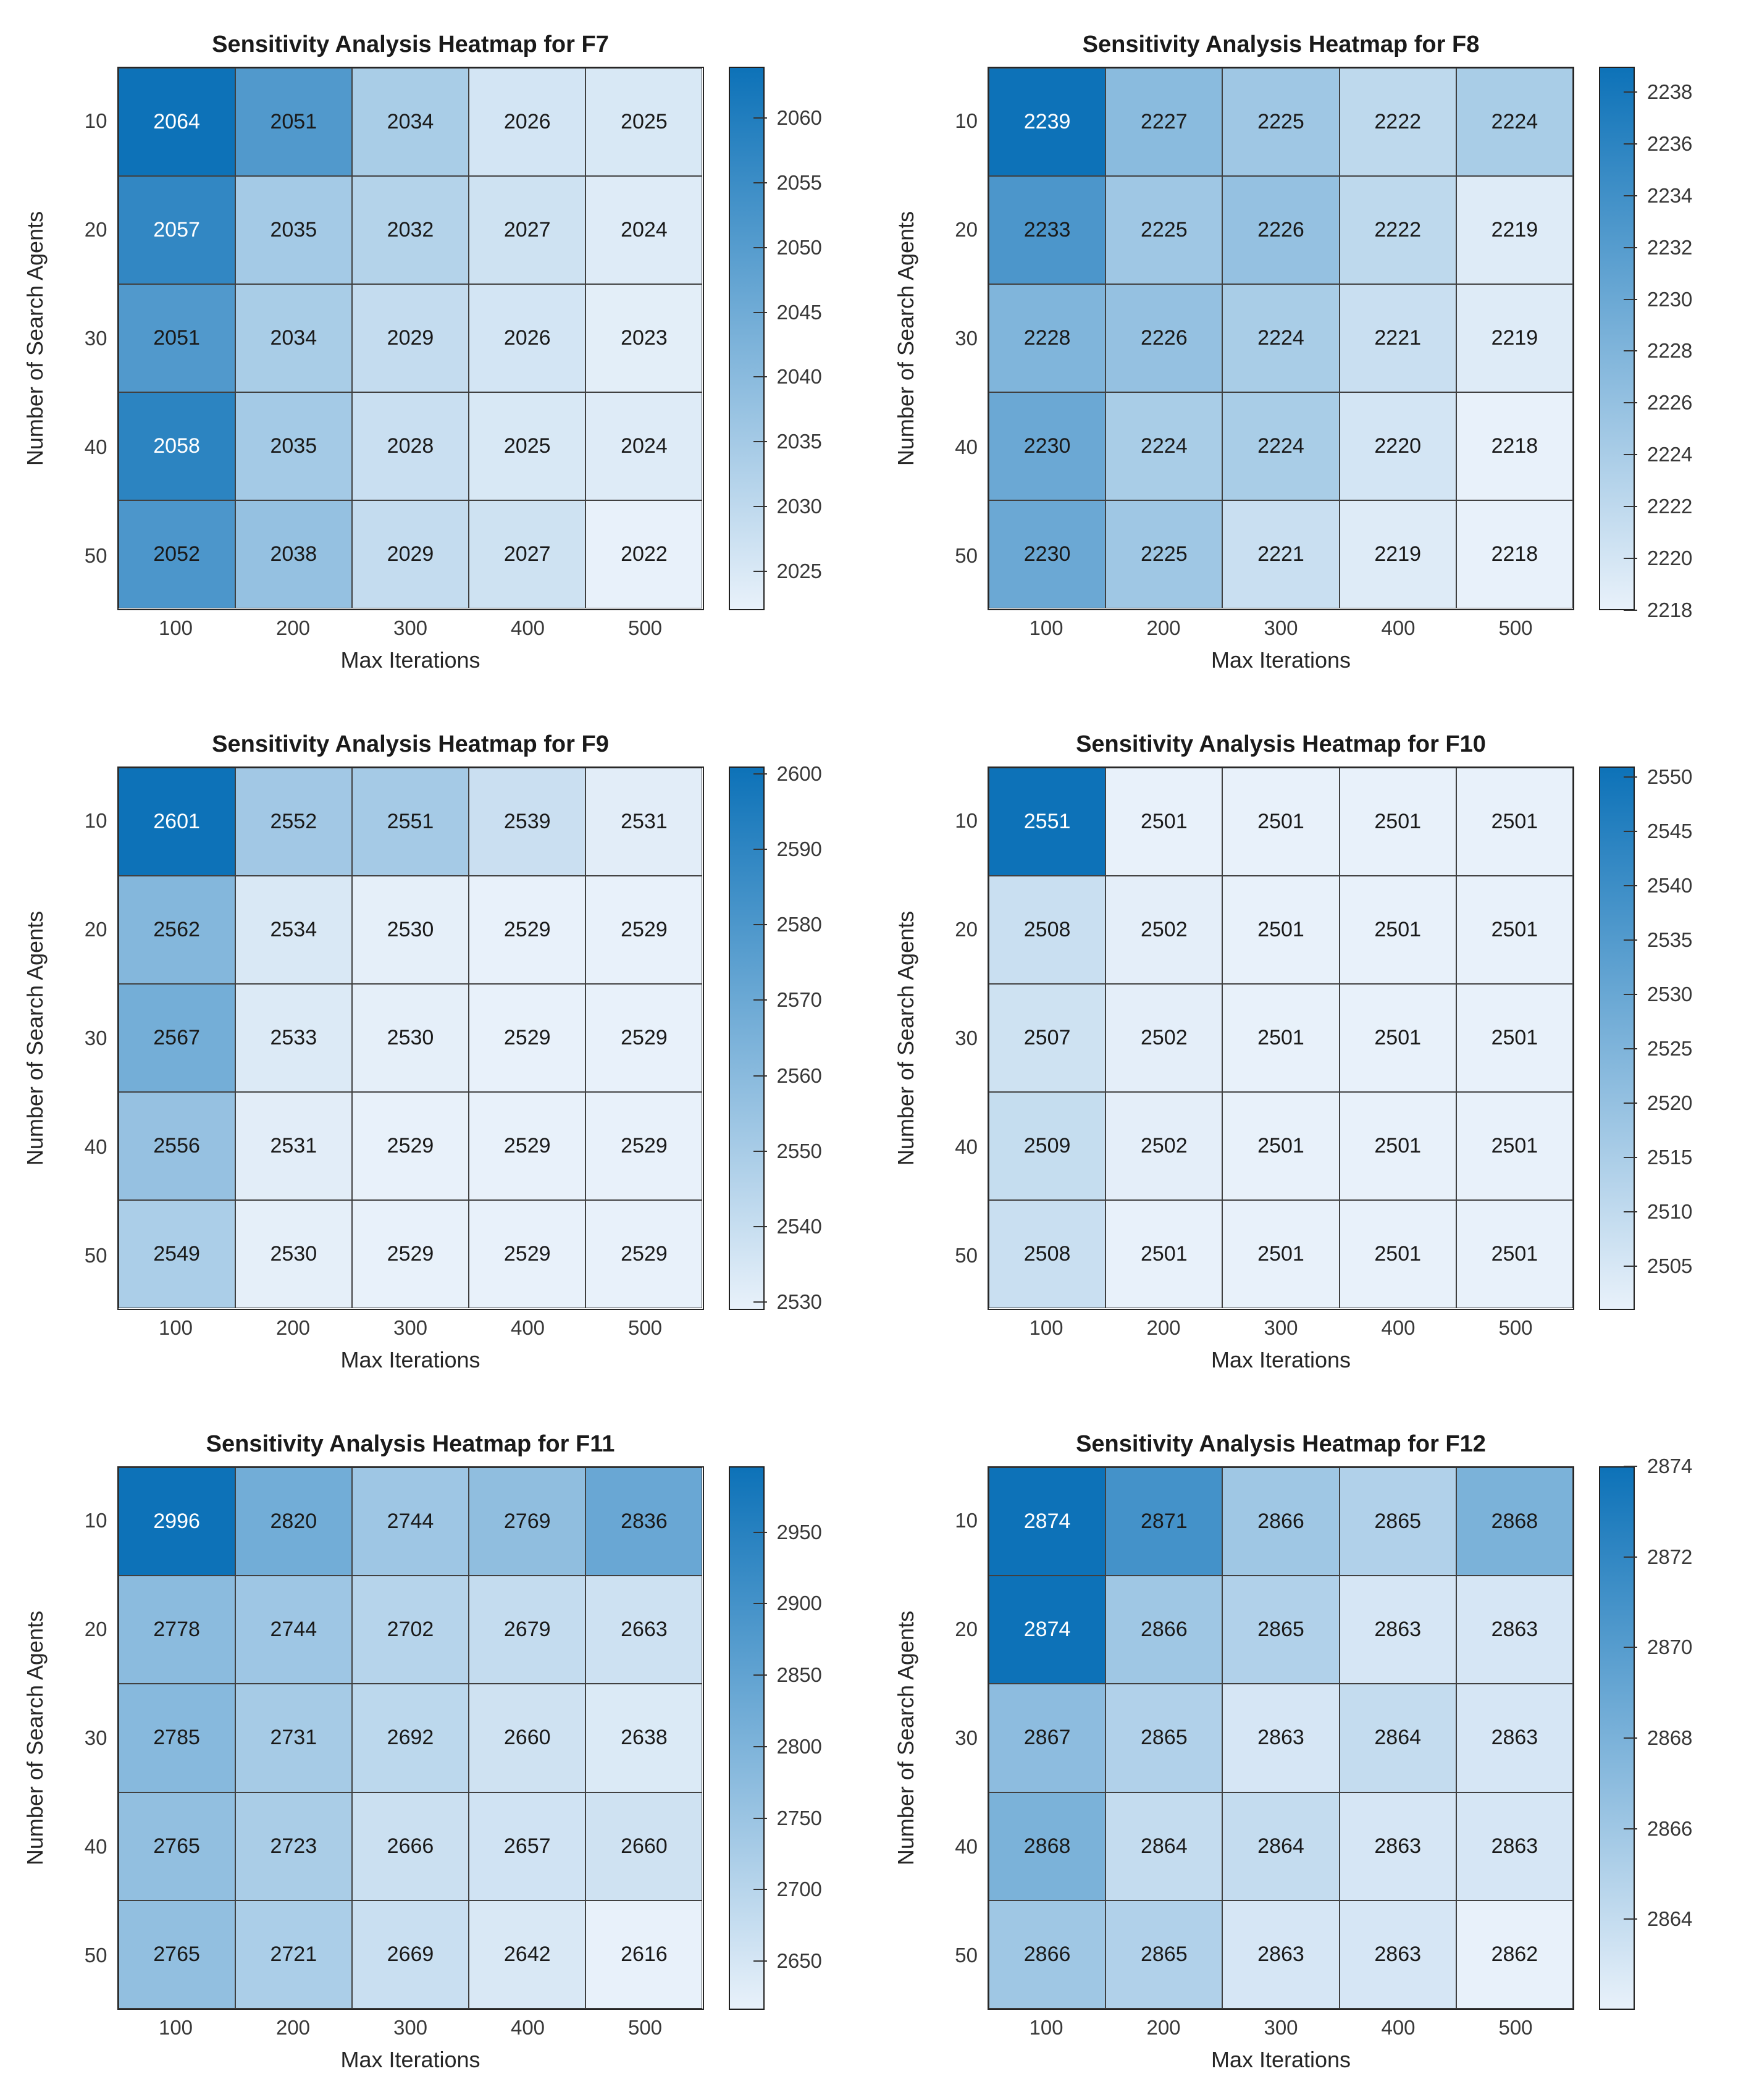 This screenshot has width=1741, height=2100. What do you see at coordinates (410, 1254) in the screenshot?
I see `heatmap-cell-F9-r50-c300: 2529` at bounding box center [410, 1254].